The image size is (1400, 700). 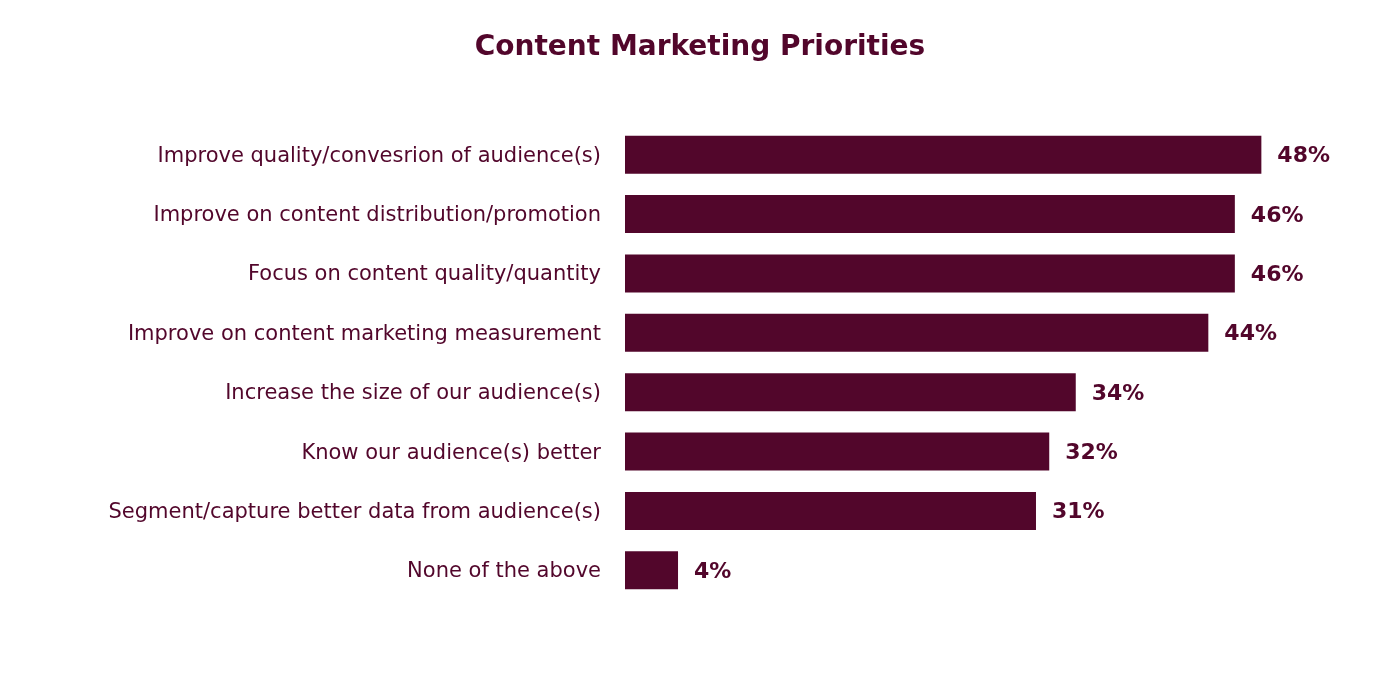 I want to click on y-tick-label: Increase the size of our audience(s), so click(x=413, y=392).